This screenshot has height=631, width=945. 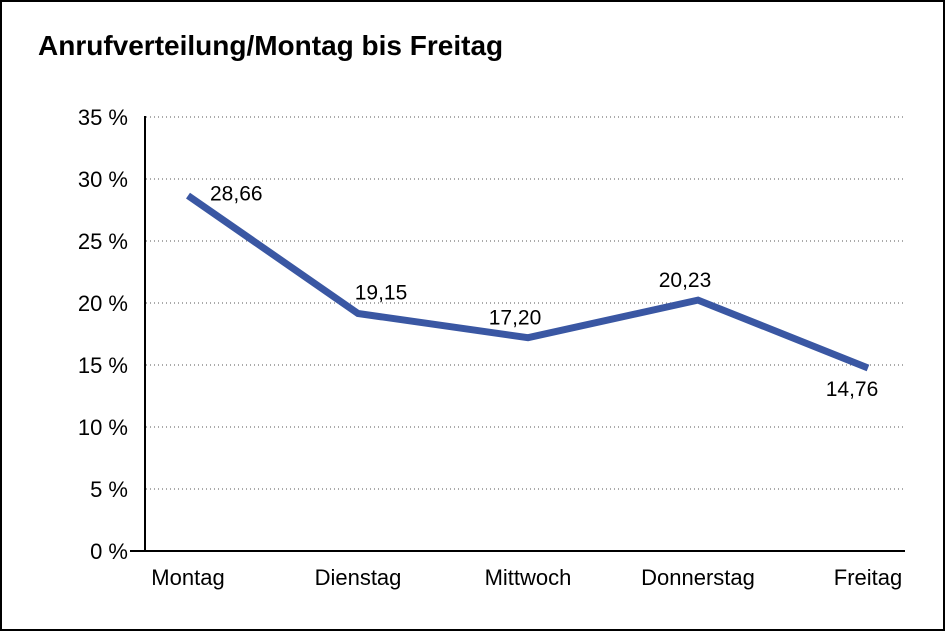 I want to click on y-tick-label: 0 %, so click(x=109, y=551).